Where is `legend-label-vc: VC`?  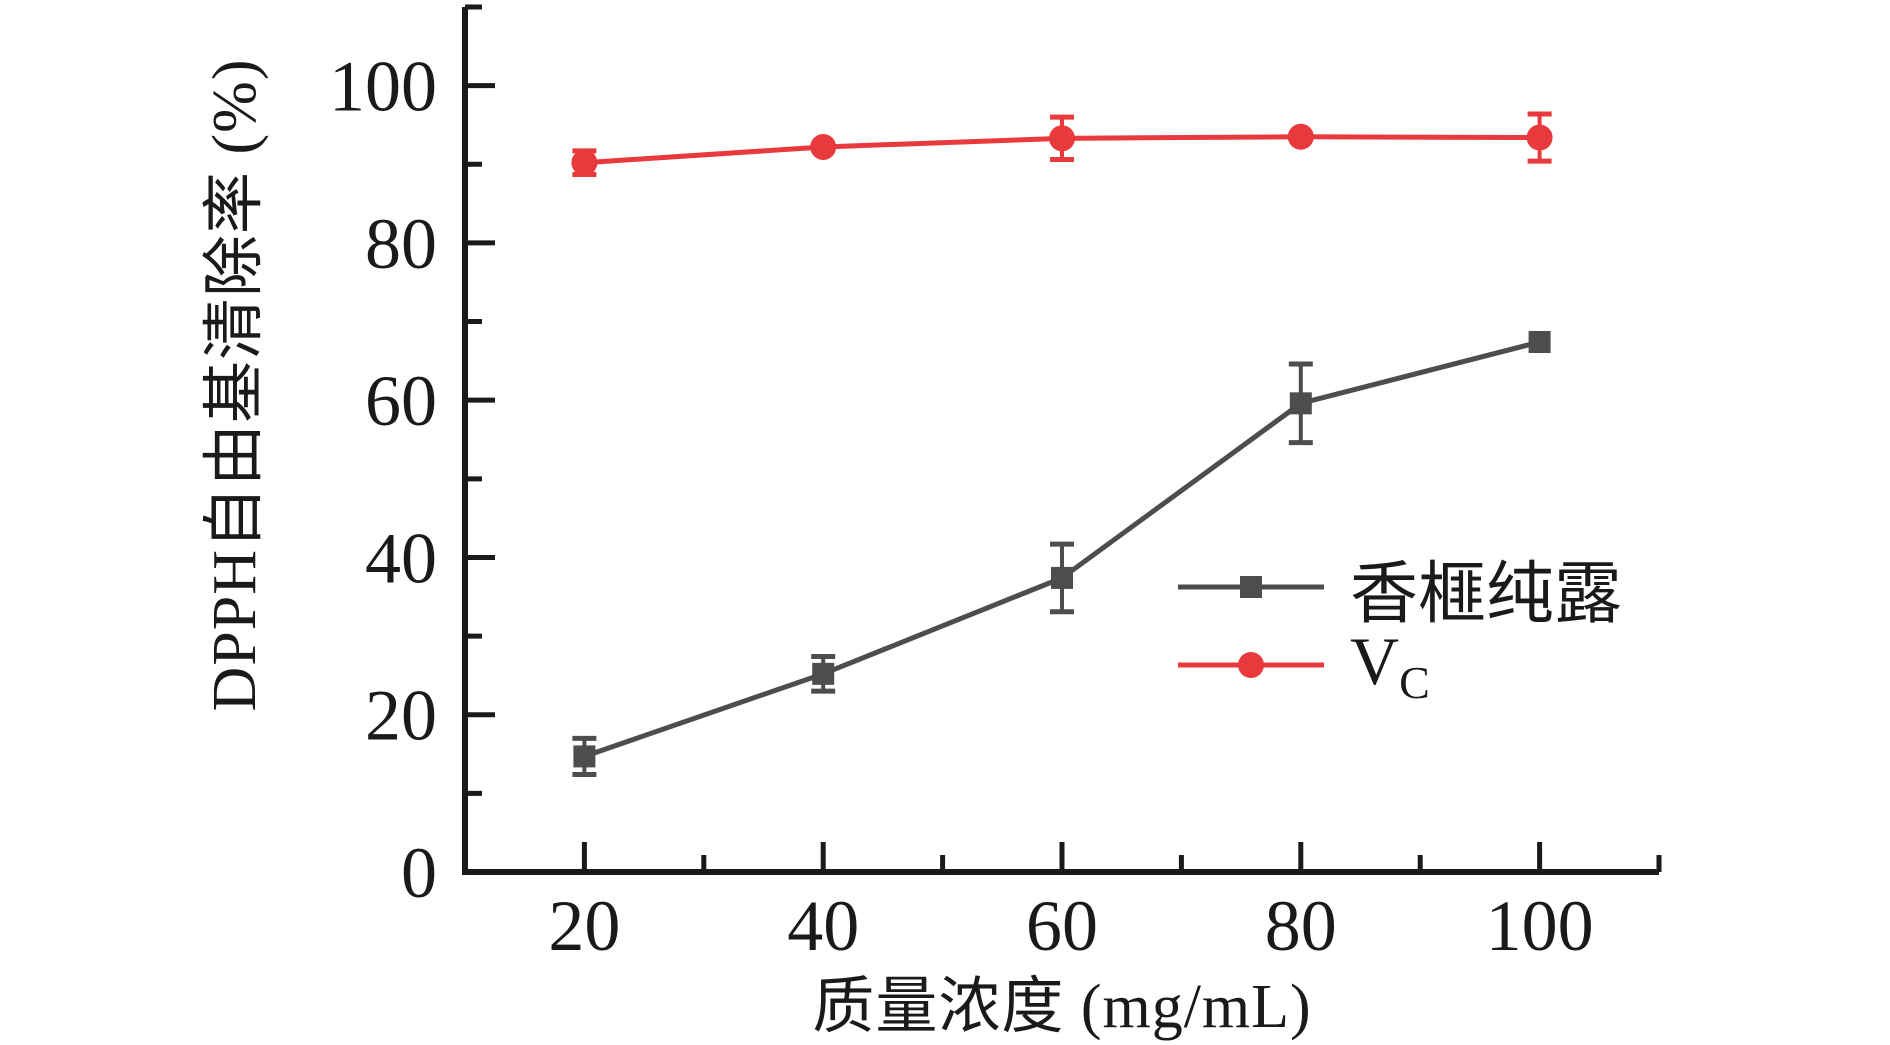 legend-label-vc: VC is located at coordinates (1390, 665).